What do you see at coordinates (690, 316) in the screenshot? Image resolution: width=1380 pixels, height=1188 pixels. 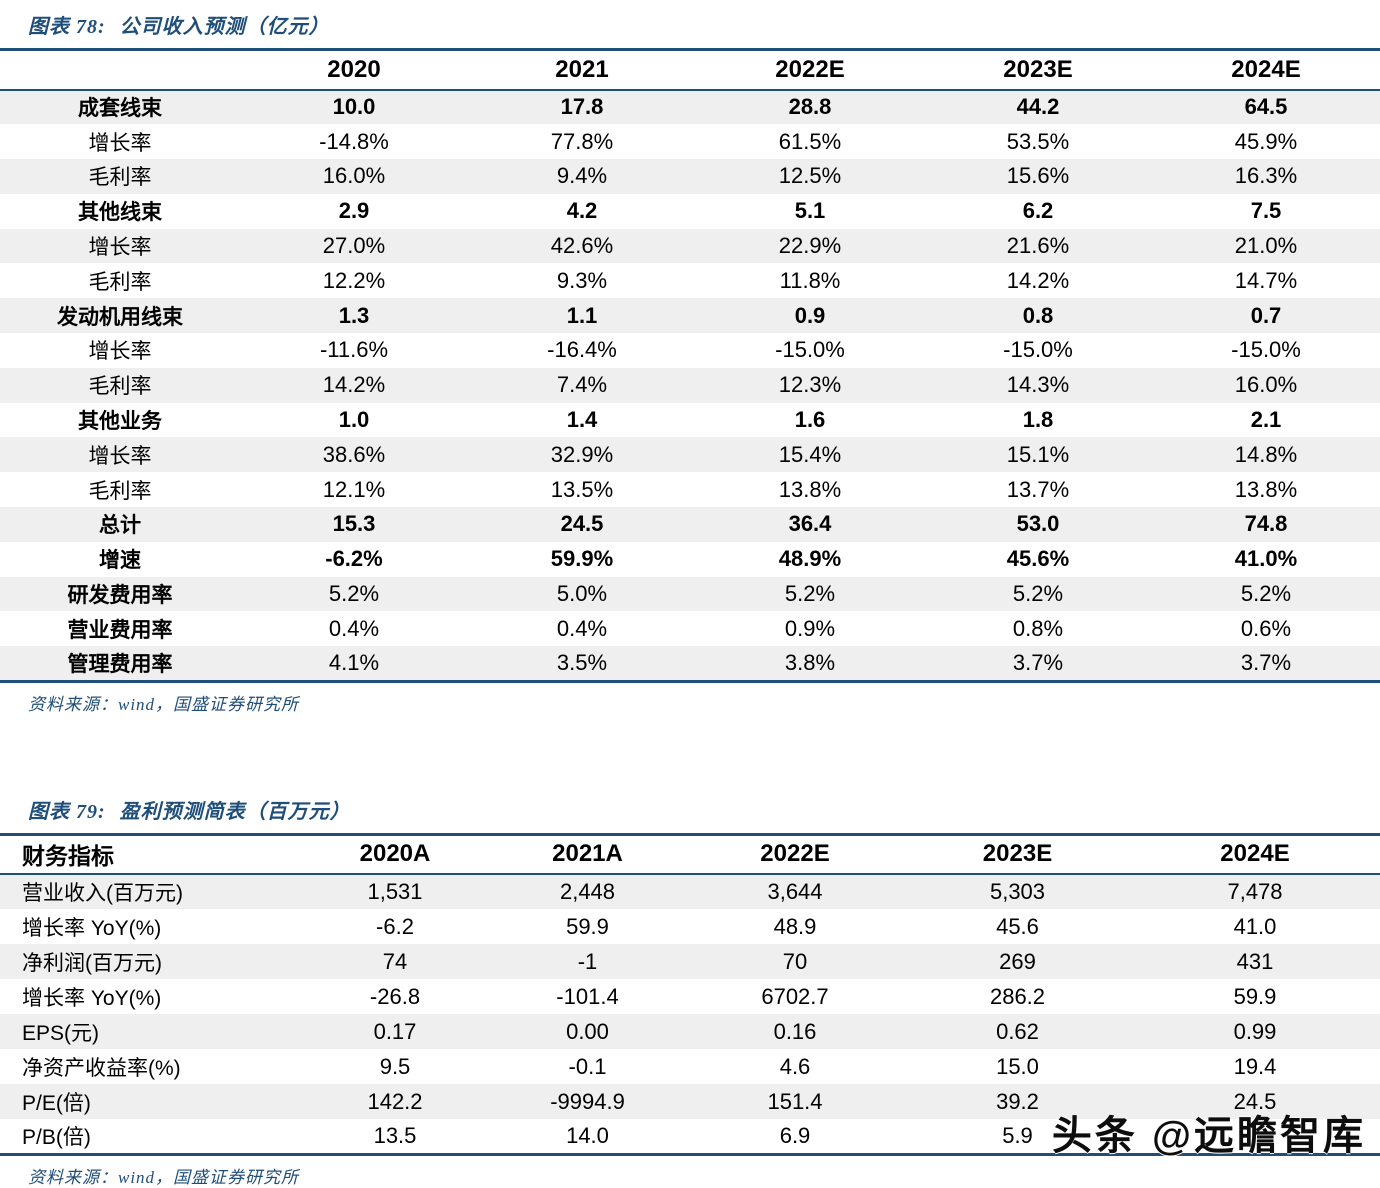 I see `table-row: 发动机用线束 1.3 1.1 0.9 0.8 0.7` at bounding box center [690, 316].